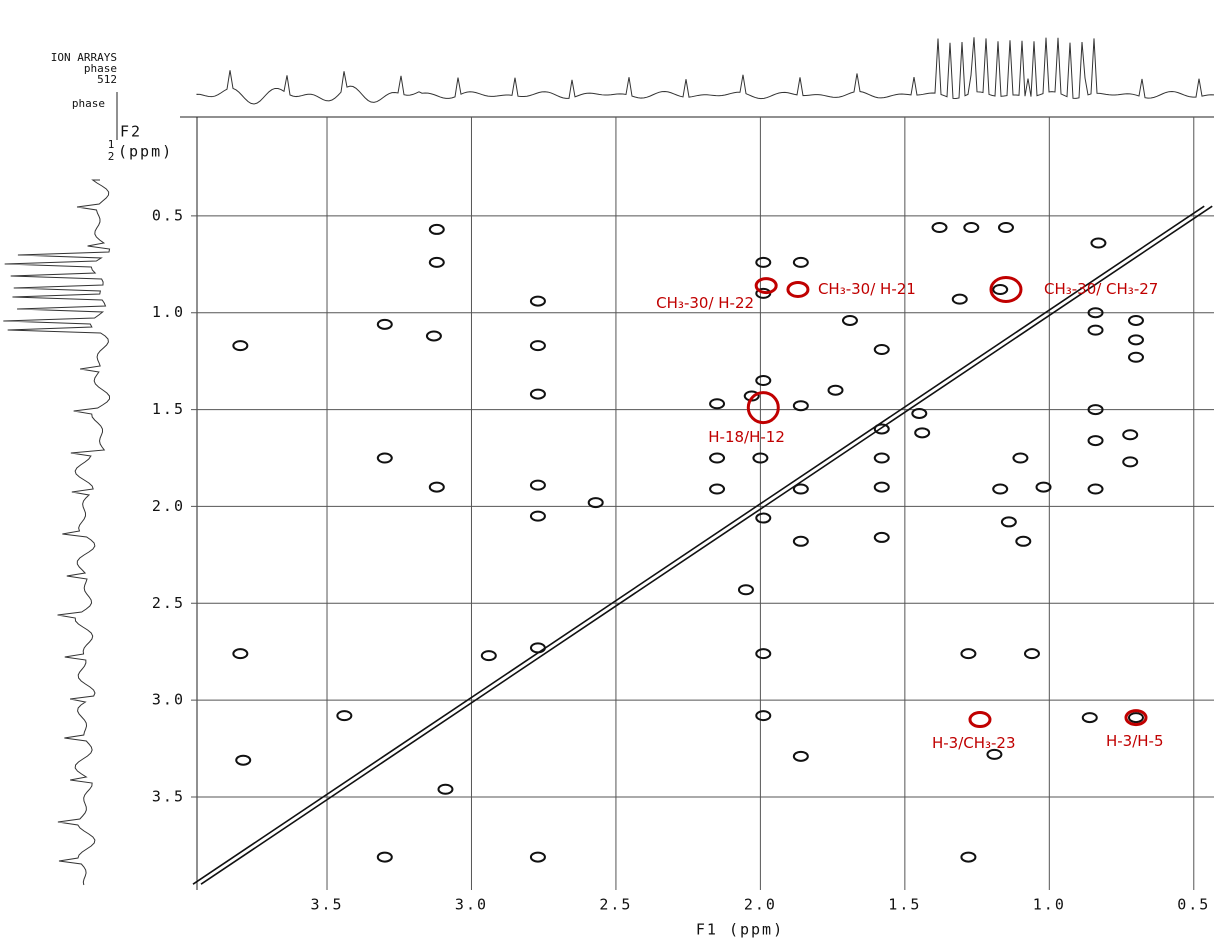  Describe the element at coordinates (145, 152) in the screenshot. I see `y-axis-label: (ppm)` at that location.